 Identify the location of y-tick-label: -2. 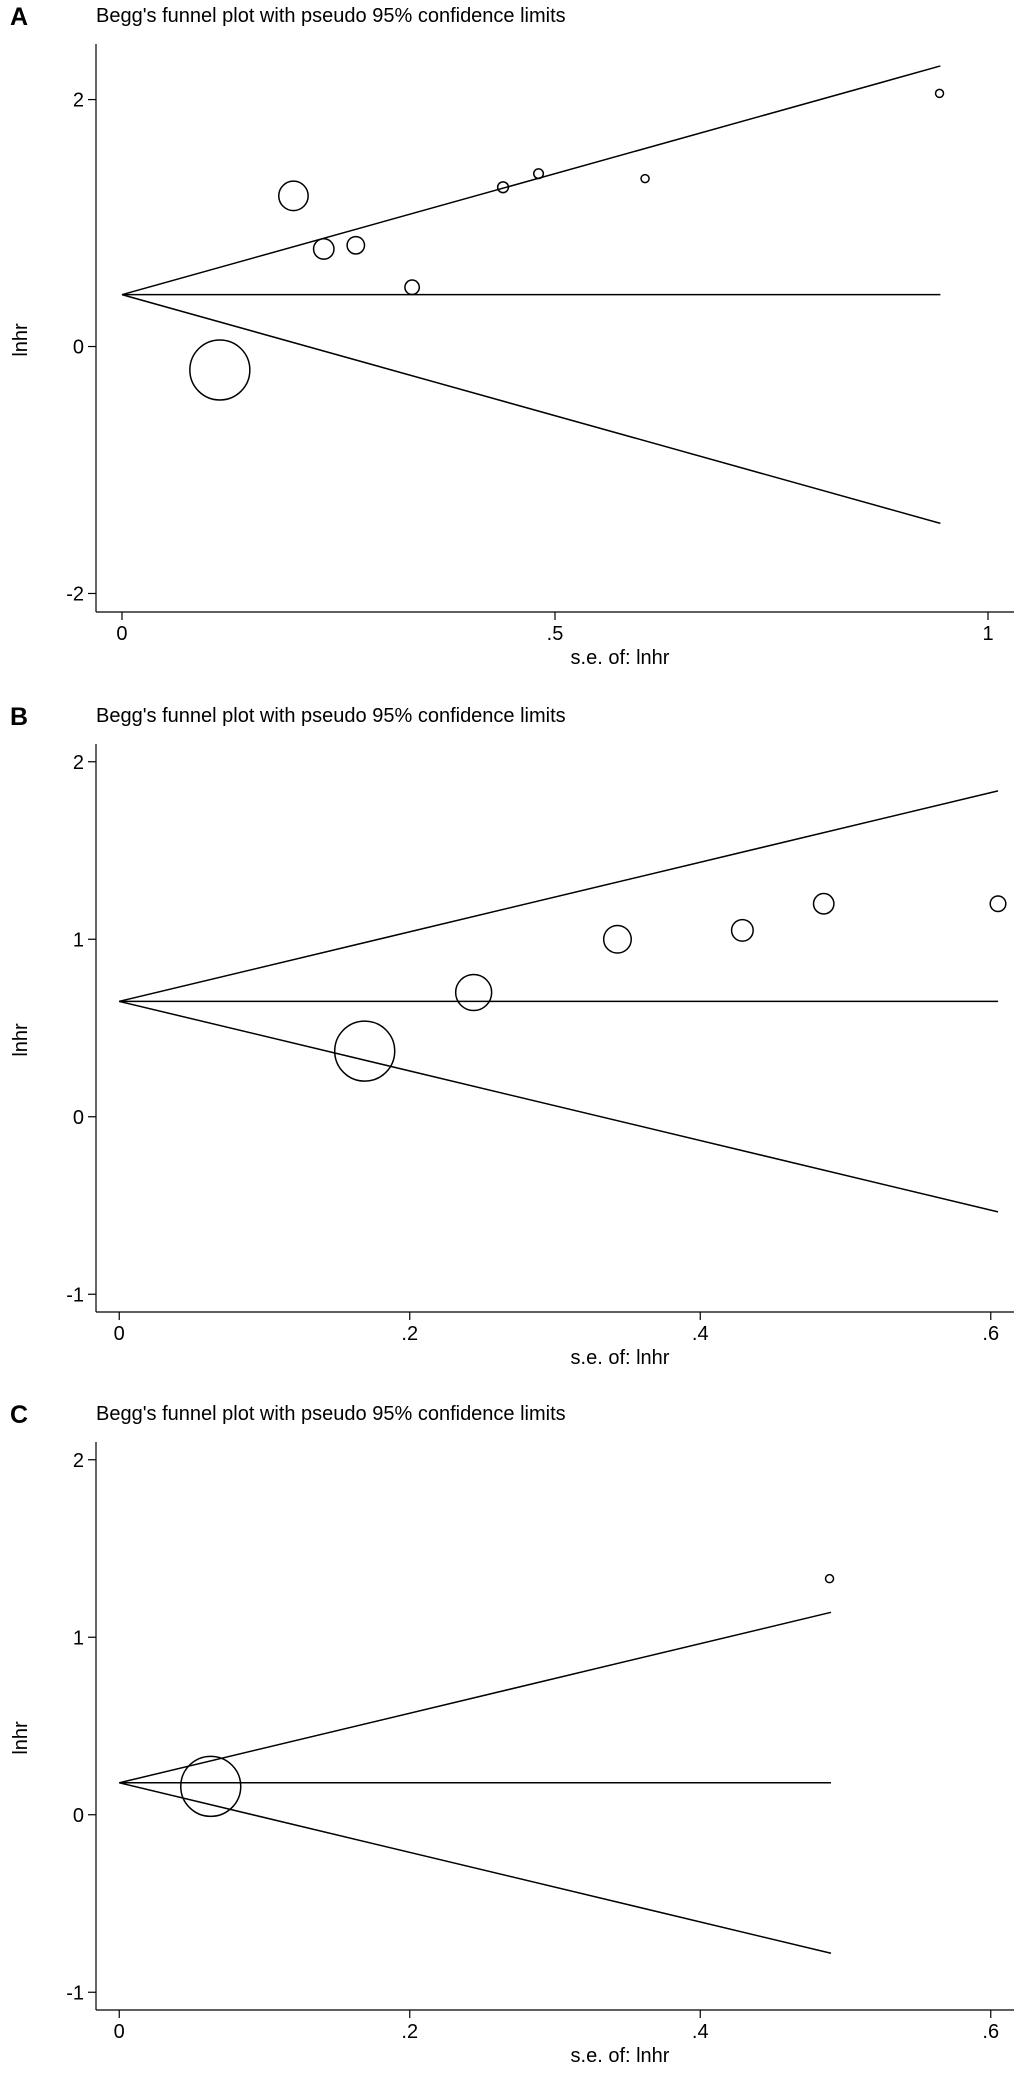
(75, 594).